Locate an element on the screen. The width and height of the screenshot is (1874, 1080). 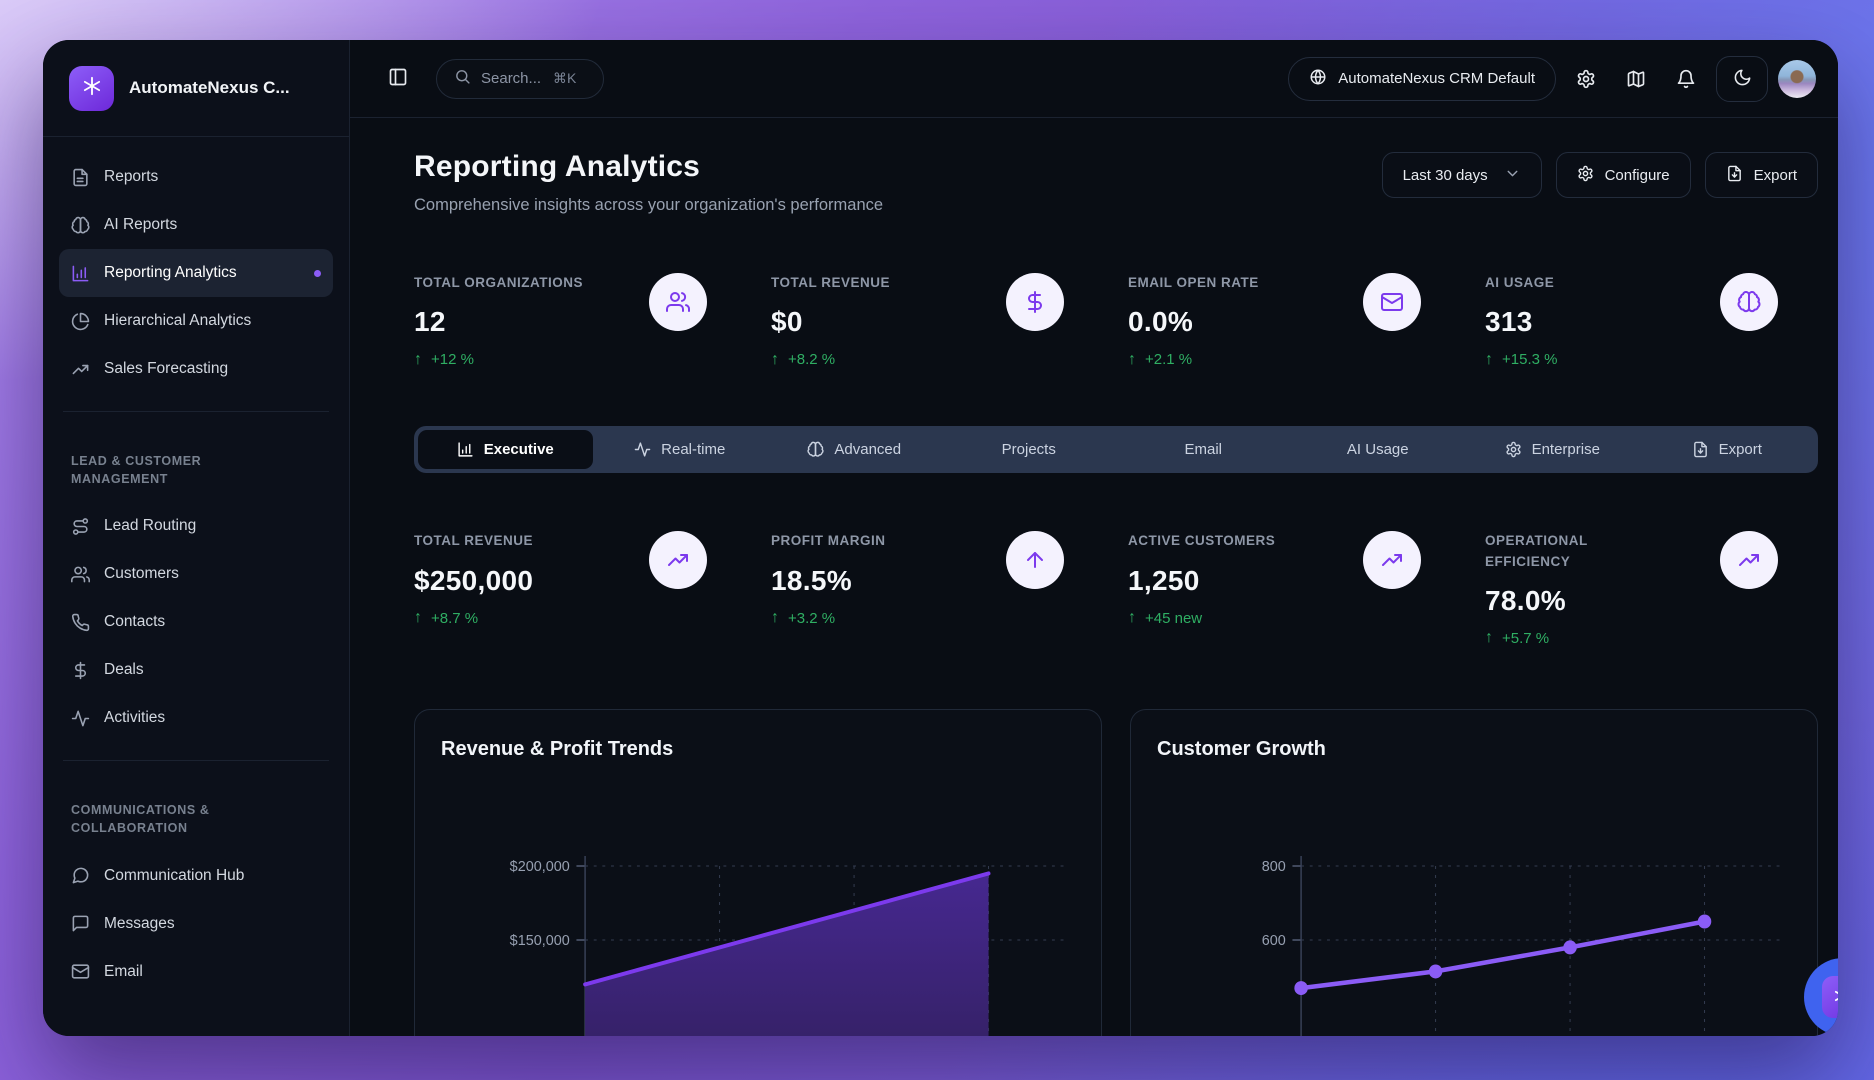
settings-button is located at coordinates (1586, 79).